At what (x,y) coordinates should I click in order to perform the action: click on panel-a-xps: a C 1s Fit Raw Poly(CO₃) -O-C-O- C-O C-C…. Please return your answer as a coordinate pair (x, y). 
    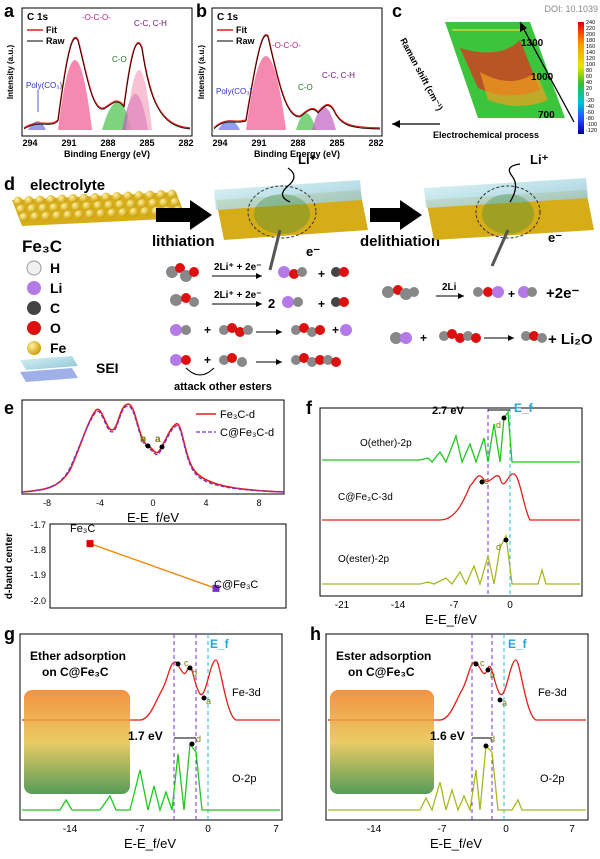
    Looking at the image, I should click on (99, 80).